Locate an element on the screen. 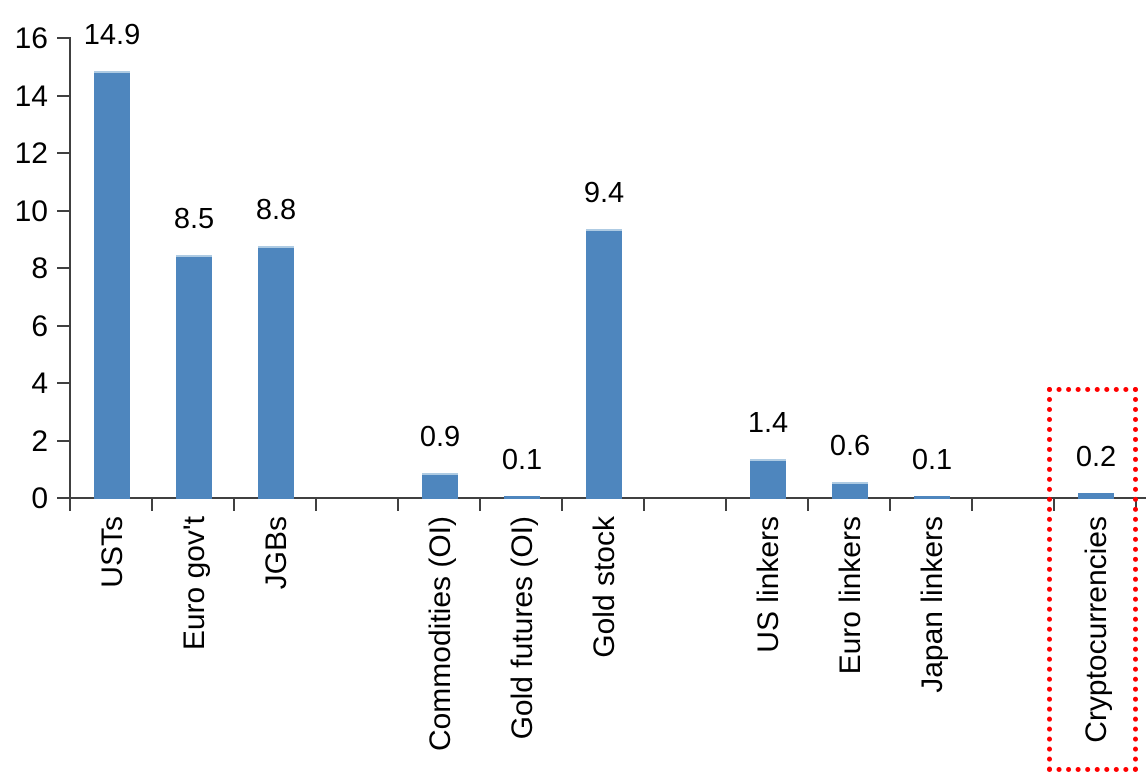  bar-value-label: 0.2 is located at coordinates (1096, 457).